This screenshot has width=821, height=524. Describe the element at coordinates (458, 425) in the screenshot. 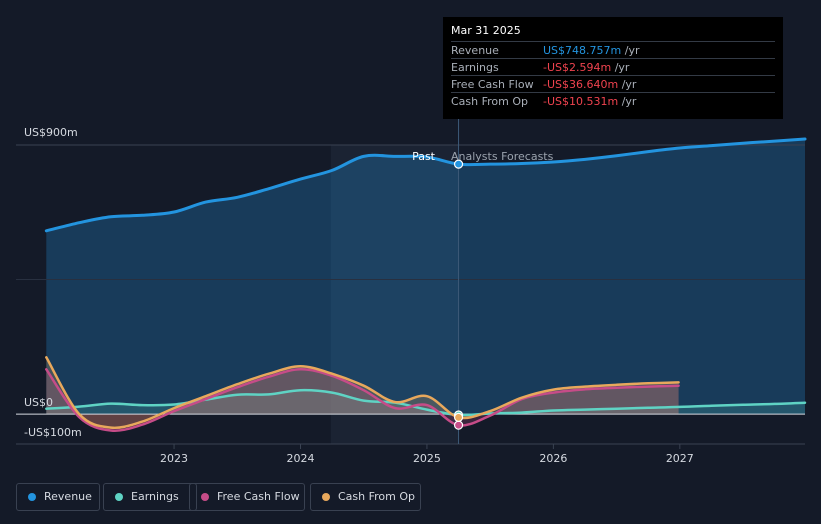

I see `marker-free-cash-flow` at that location.